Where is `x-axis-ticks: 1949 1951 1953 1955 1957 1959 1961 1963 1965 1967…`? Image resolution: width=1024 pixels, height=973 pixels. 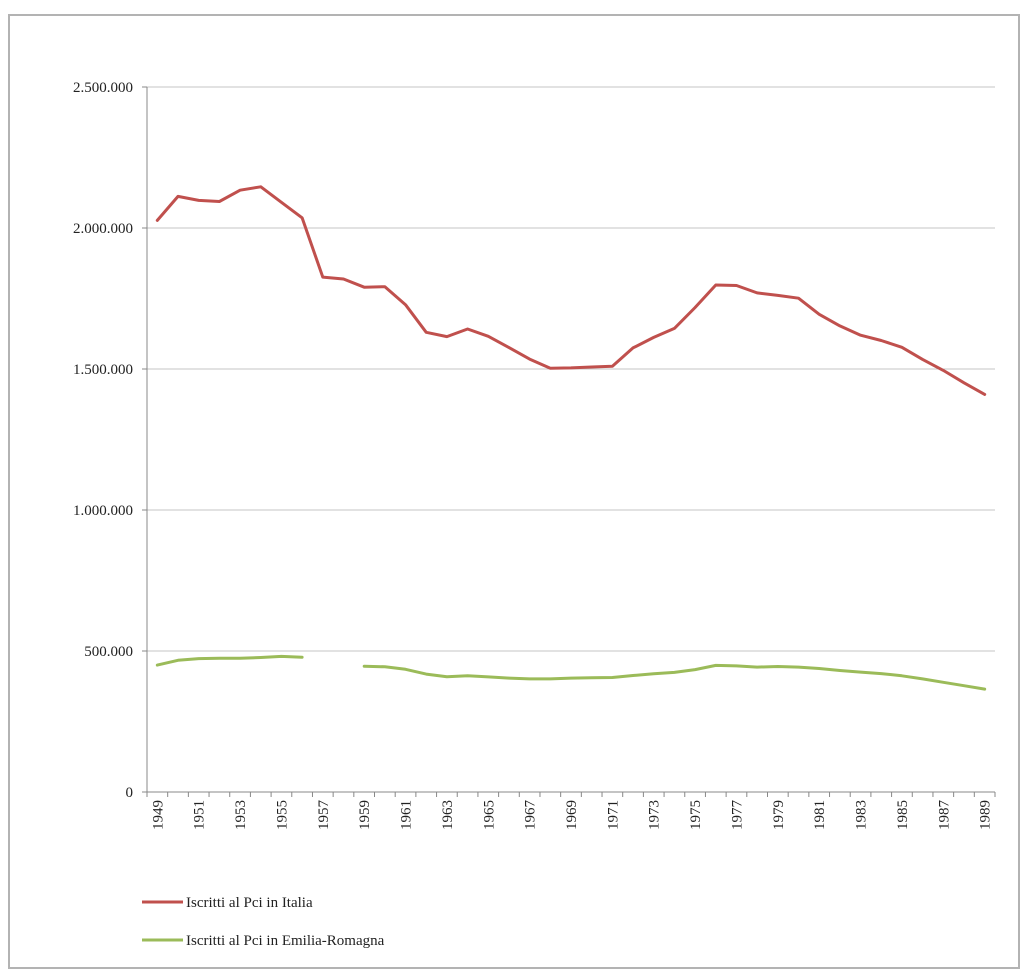 x-axis-ticks: 1949 1951 1953 1955 1957 1959 1961 1963 1965 1967… is located at coordinates (571, 811).